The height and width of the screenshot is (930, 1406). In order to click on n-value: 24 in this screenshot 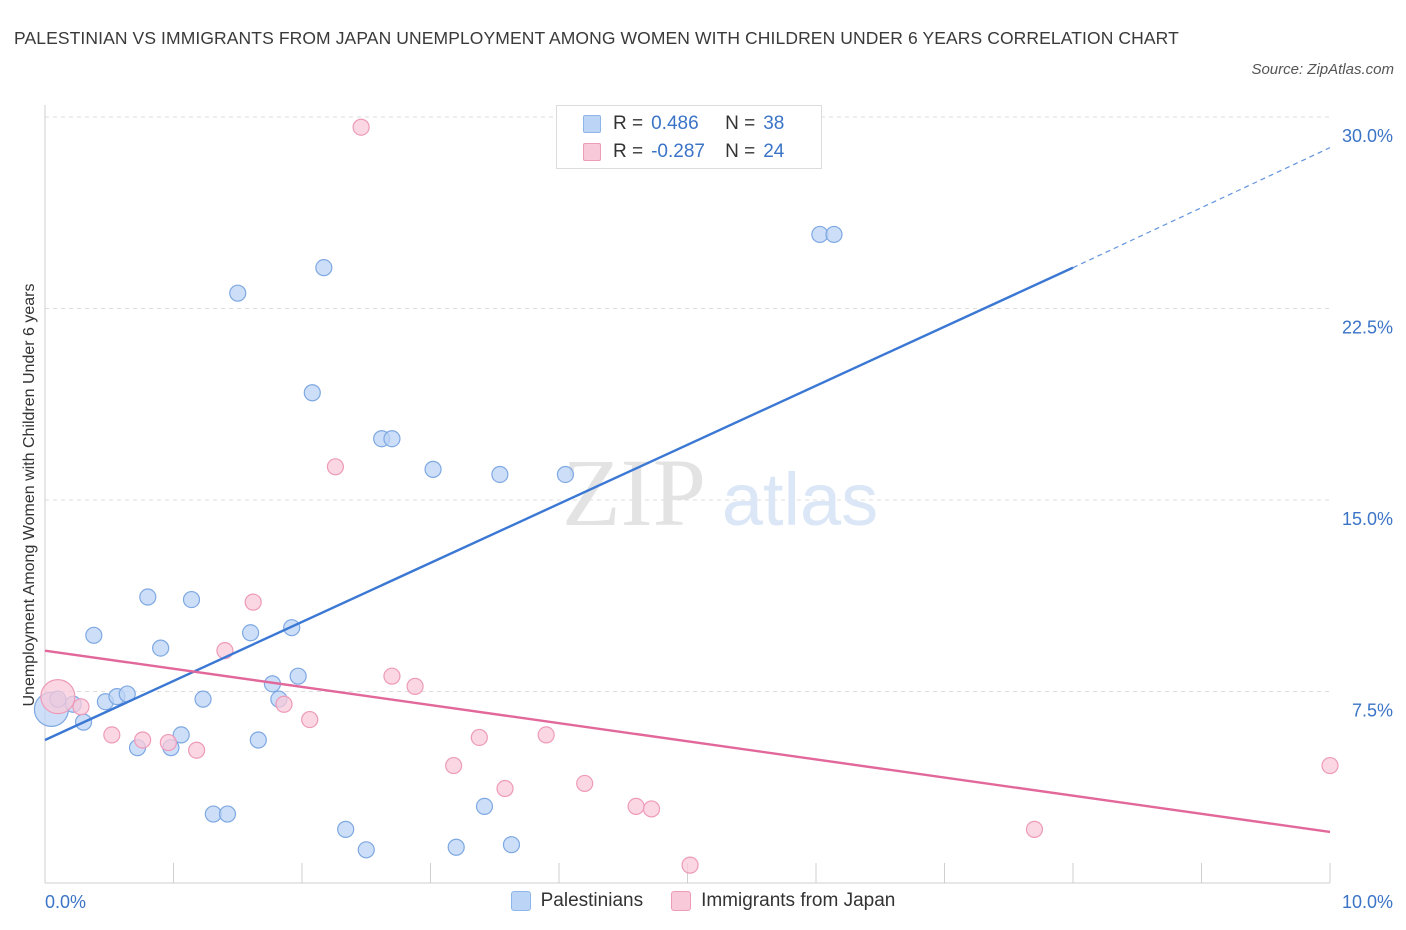, I will do `click(774, 151)`.